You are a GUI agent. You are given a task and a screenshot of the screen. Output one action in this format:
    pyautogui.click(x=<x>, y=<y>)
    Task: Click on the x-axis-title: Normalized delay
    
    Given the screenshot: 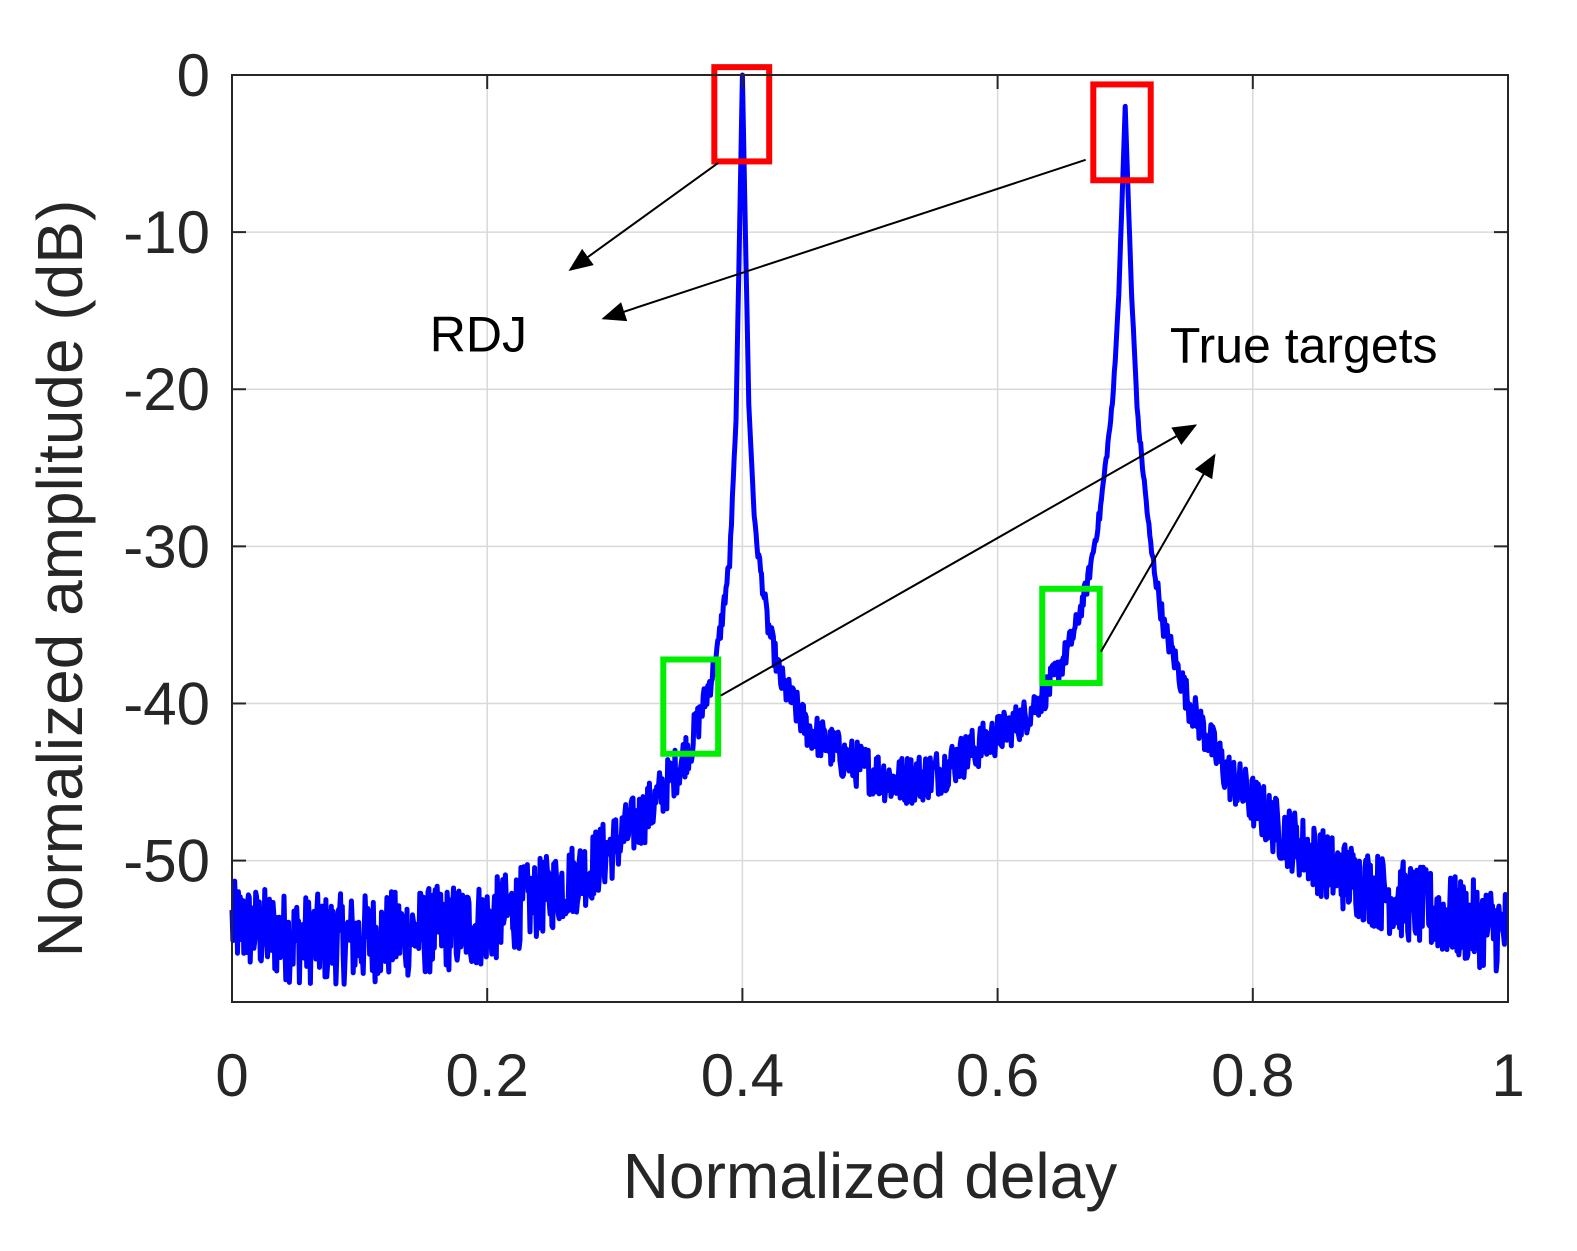 What is the action you would take?
    pyautogui.click(x=870, y=1176)
    